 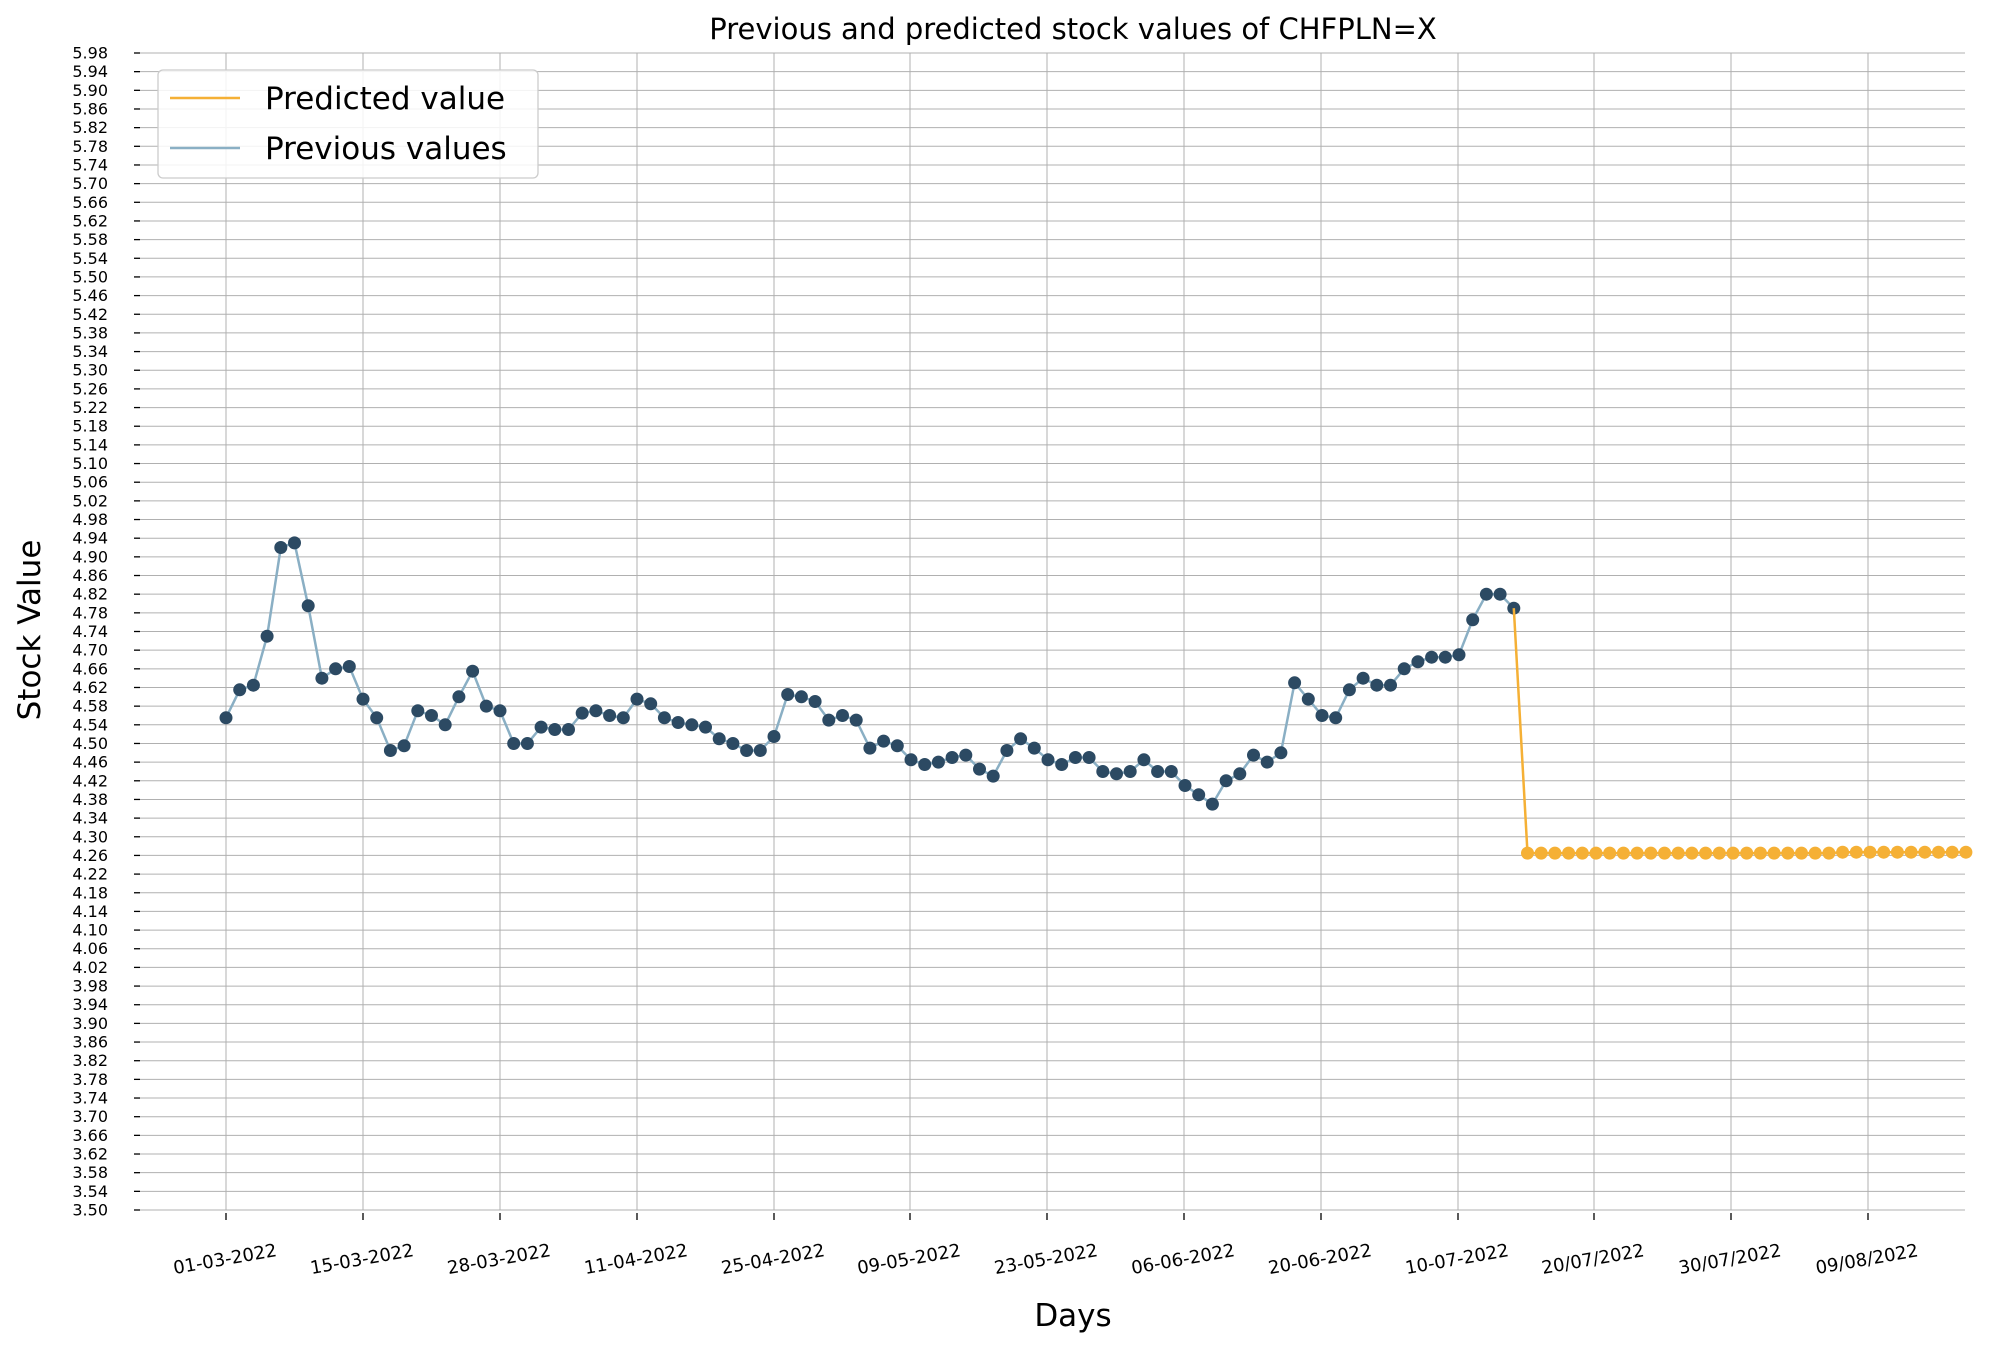 I want to click on y-tick-label: 4.54, so click(x=90, y=724).